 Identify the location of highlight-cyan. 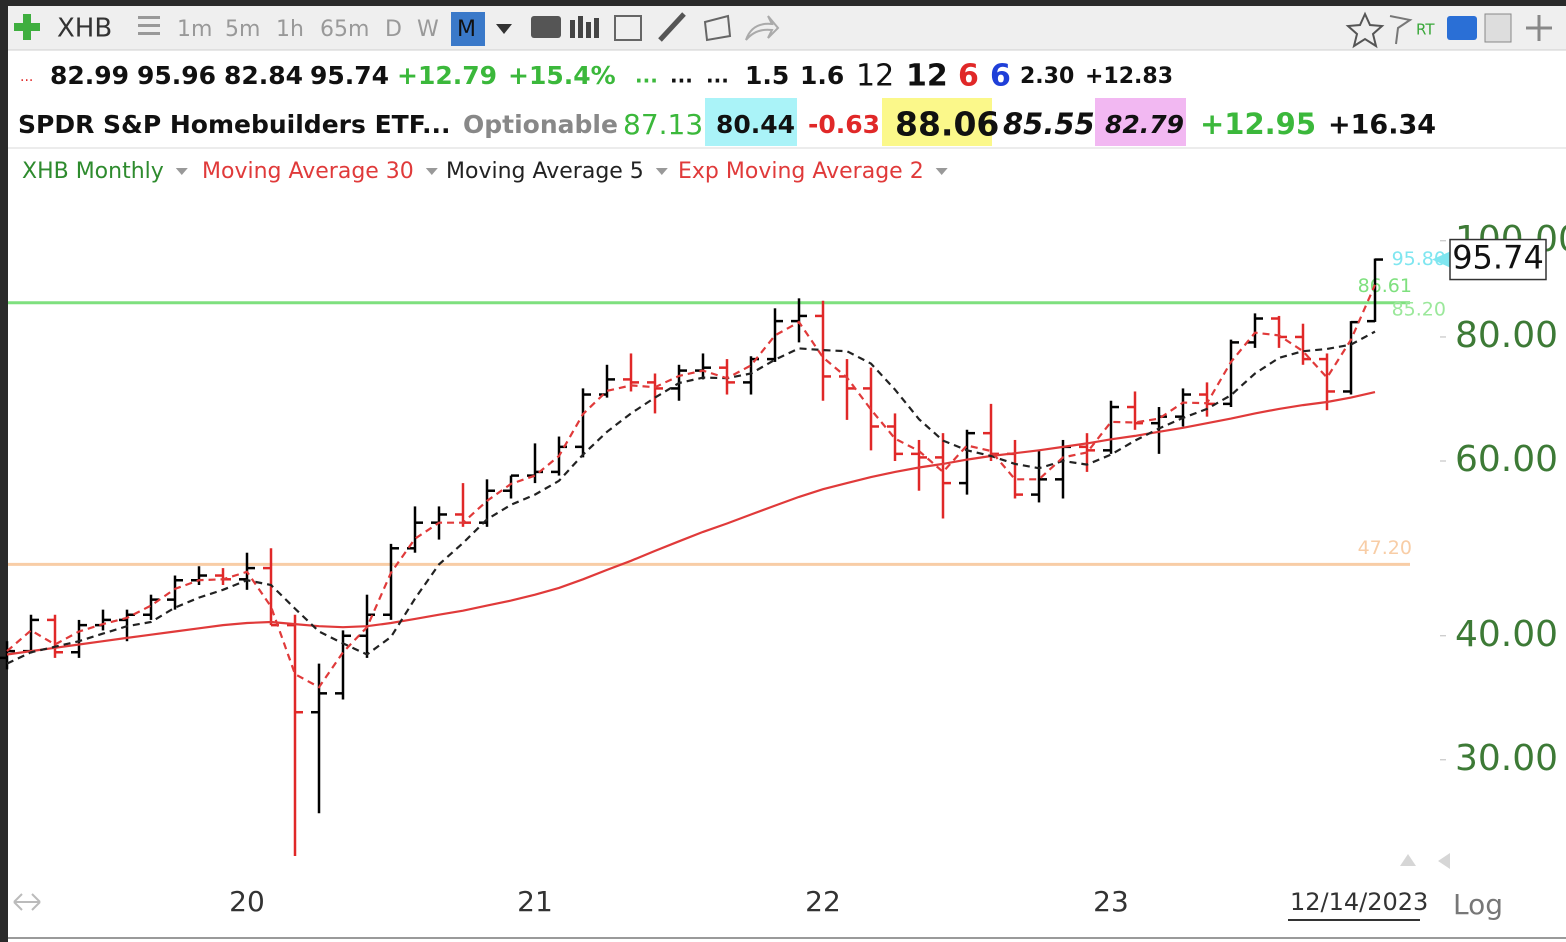
(751, 122).